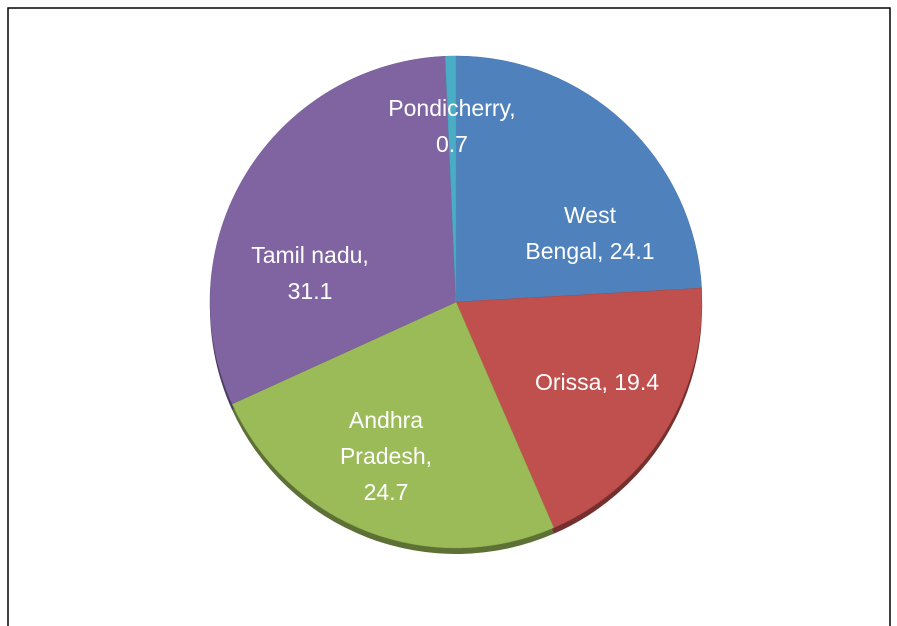  Describe the element at coordinates (597, 382) in the screenshot. I see `data-label: Orissa, 19.4` at that location.